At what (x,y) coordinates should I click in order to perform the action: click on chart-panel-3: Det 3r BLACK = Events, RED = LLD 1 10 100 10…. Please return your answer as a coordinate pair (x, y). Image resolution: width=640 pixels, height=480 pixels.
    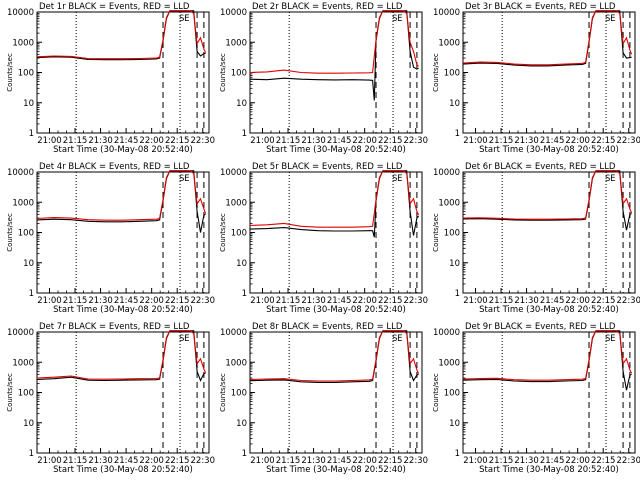
    Looking at the image, I should click on (536, 78).